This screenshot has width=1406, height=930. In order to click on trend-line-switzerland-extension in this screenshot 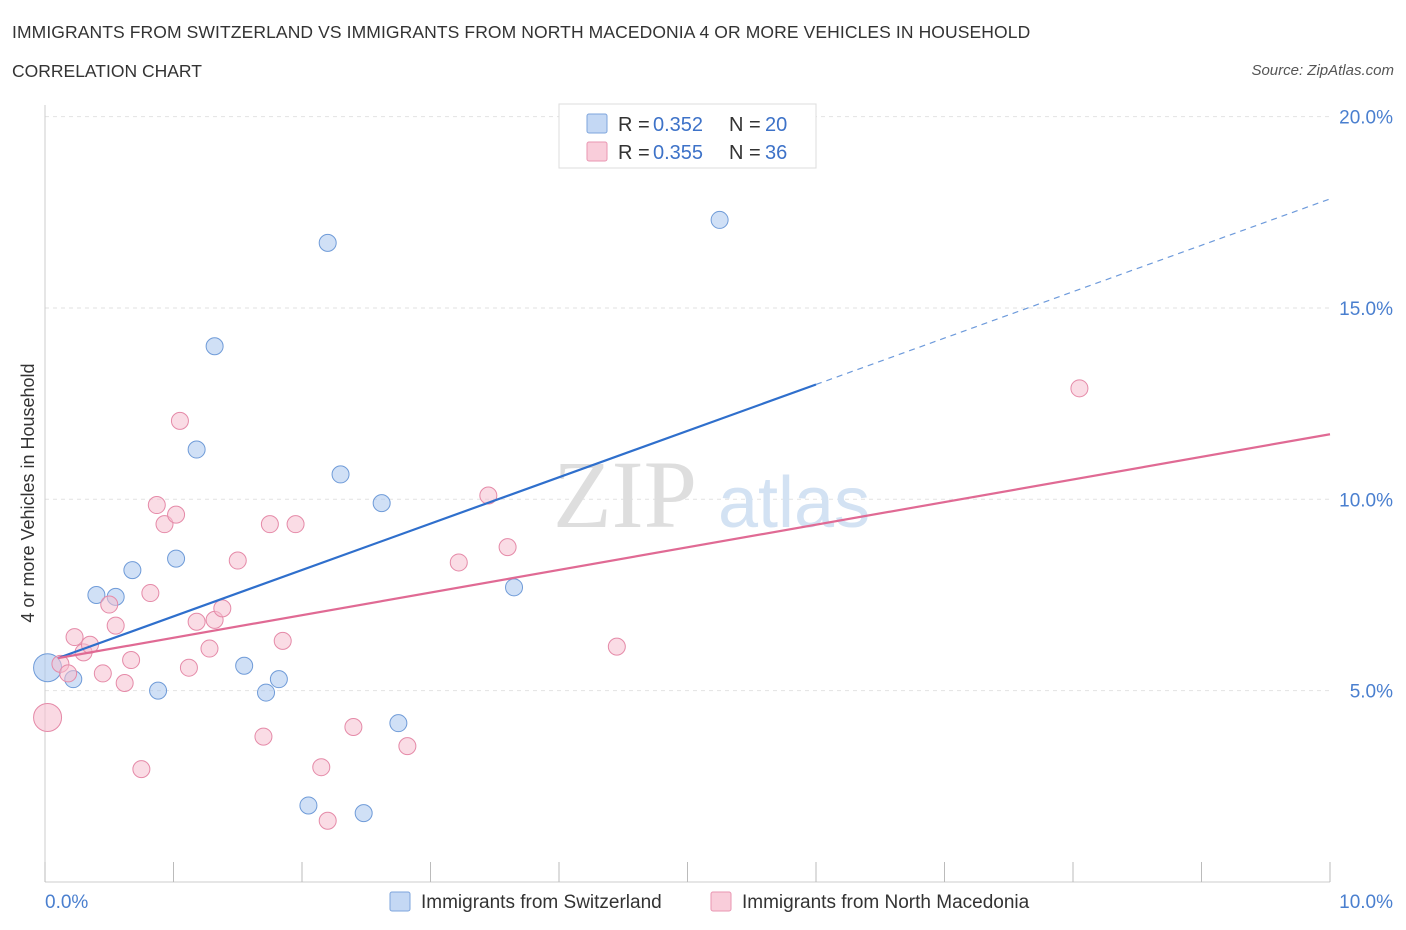, I will do `click(1073, 292)`.